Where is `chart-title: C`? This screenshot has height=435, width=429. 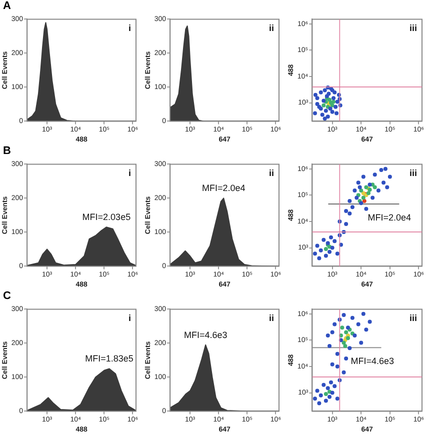 chart-title: C is located at coordinates (7, 296).